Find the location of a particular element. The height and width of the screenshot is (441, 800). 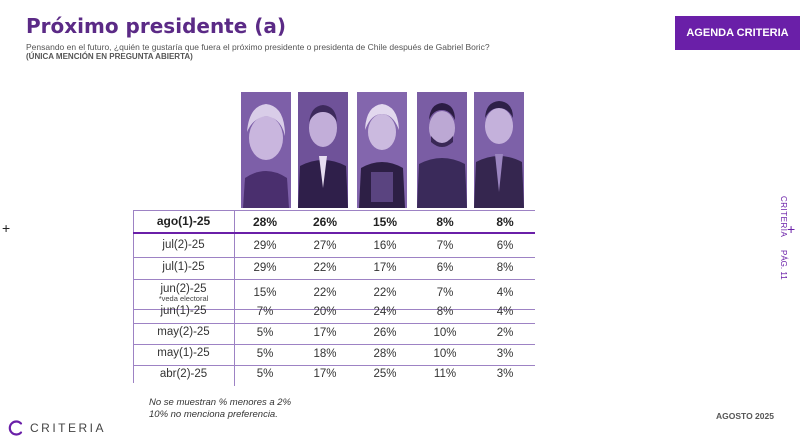

logo-icon is located at coordinates (15, 428).